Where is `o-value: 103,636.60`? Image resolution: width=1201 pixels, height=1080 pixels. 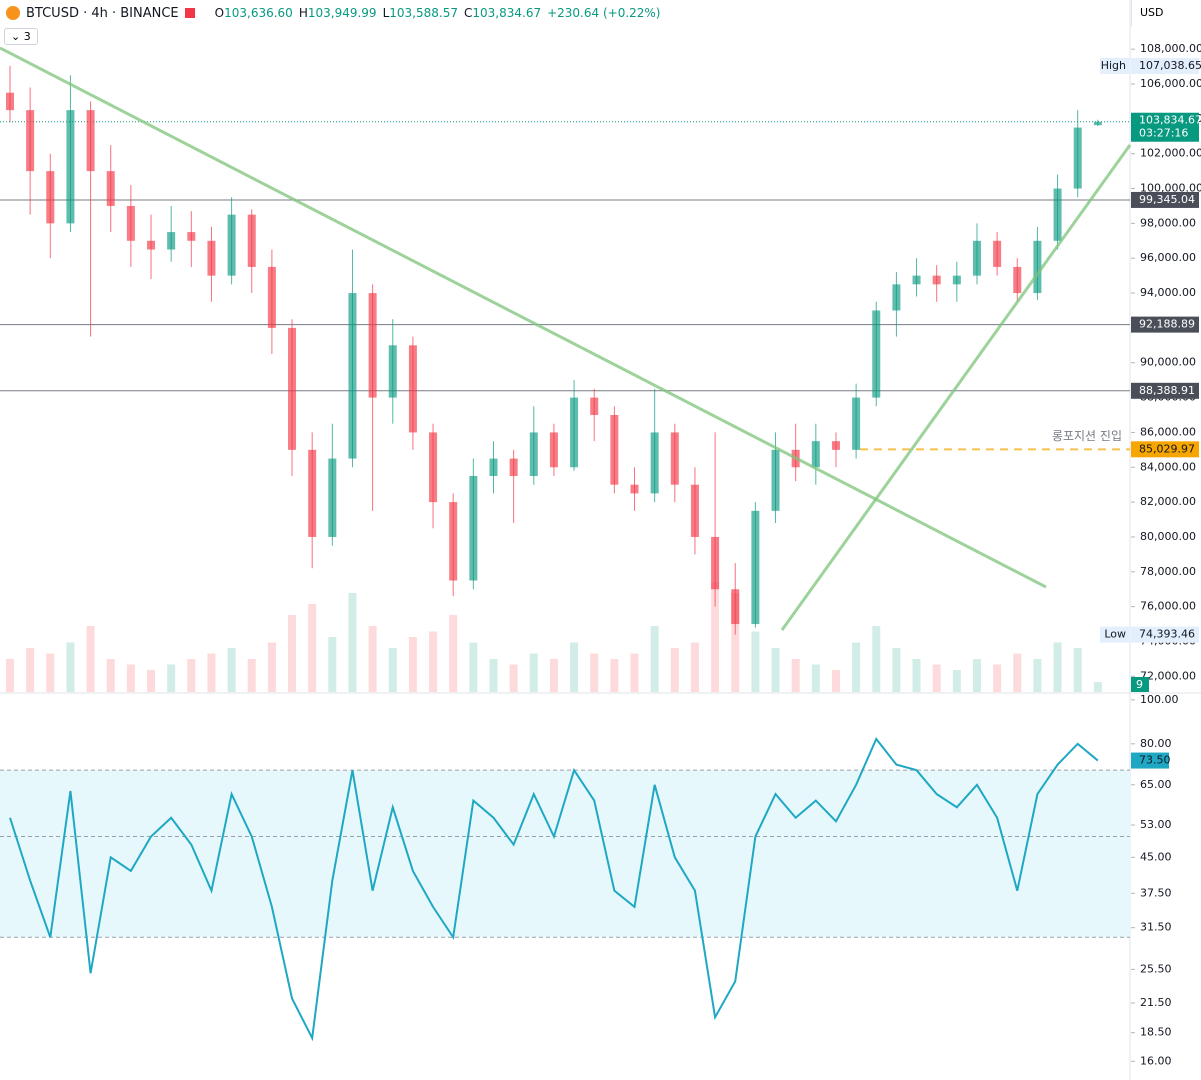
o-value: 103,636.60 is located at coordinates (258, 13).